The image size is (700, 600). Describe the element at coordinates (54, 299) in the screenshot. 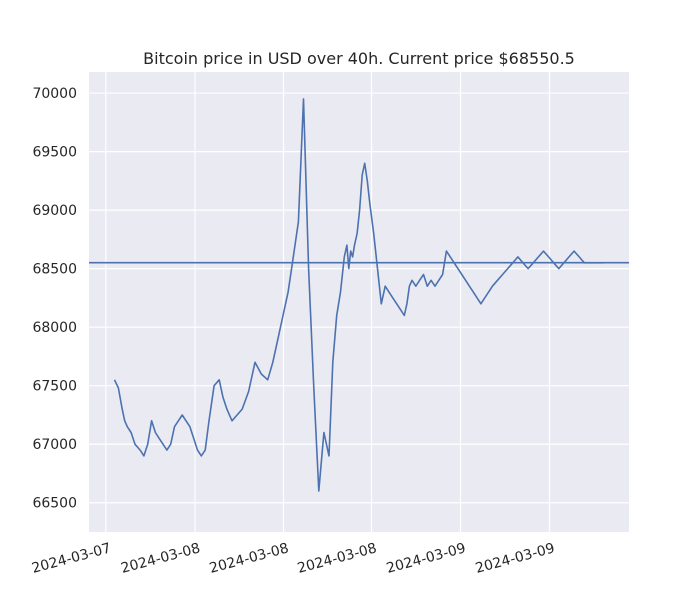

I see `y-axis-ticks: 66500 67000 67500 68000 68500 69000 69500 70000` at that location.